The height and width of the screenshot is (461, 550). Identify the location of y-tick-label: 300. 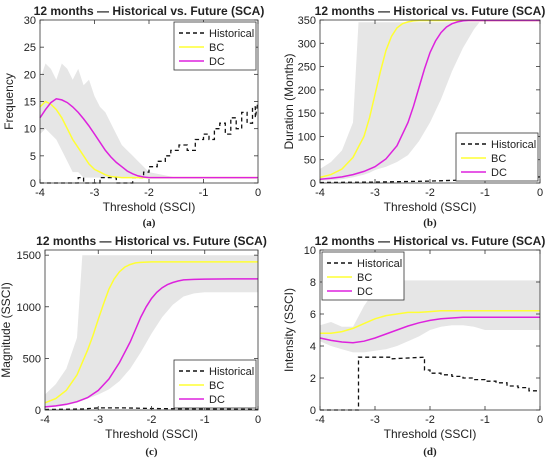
(307, 44).